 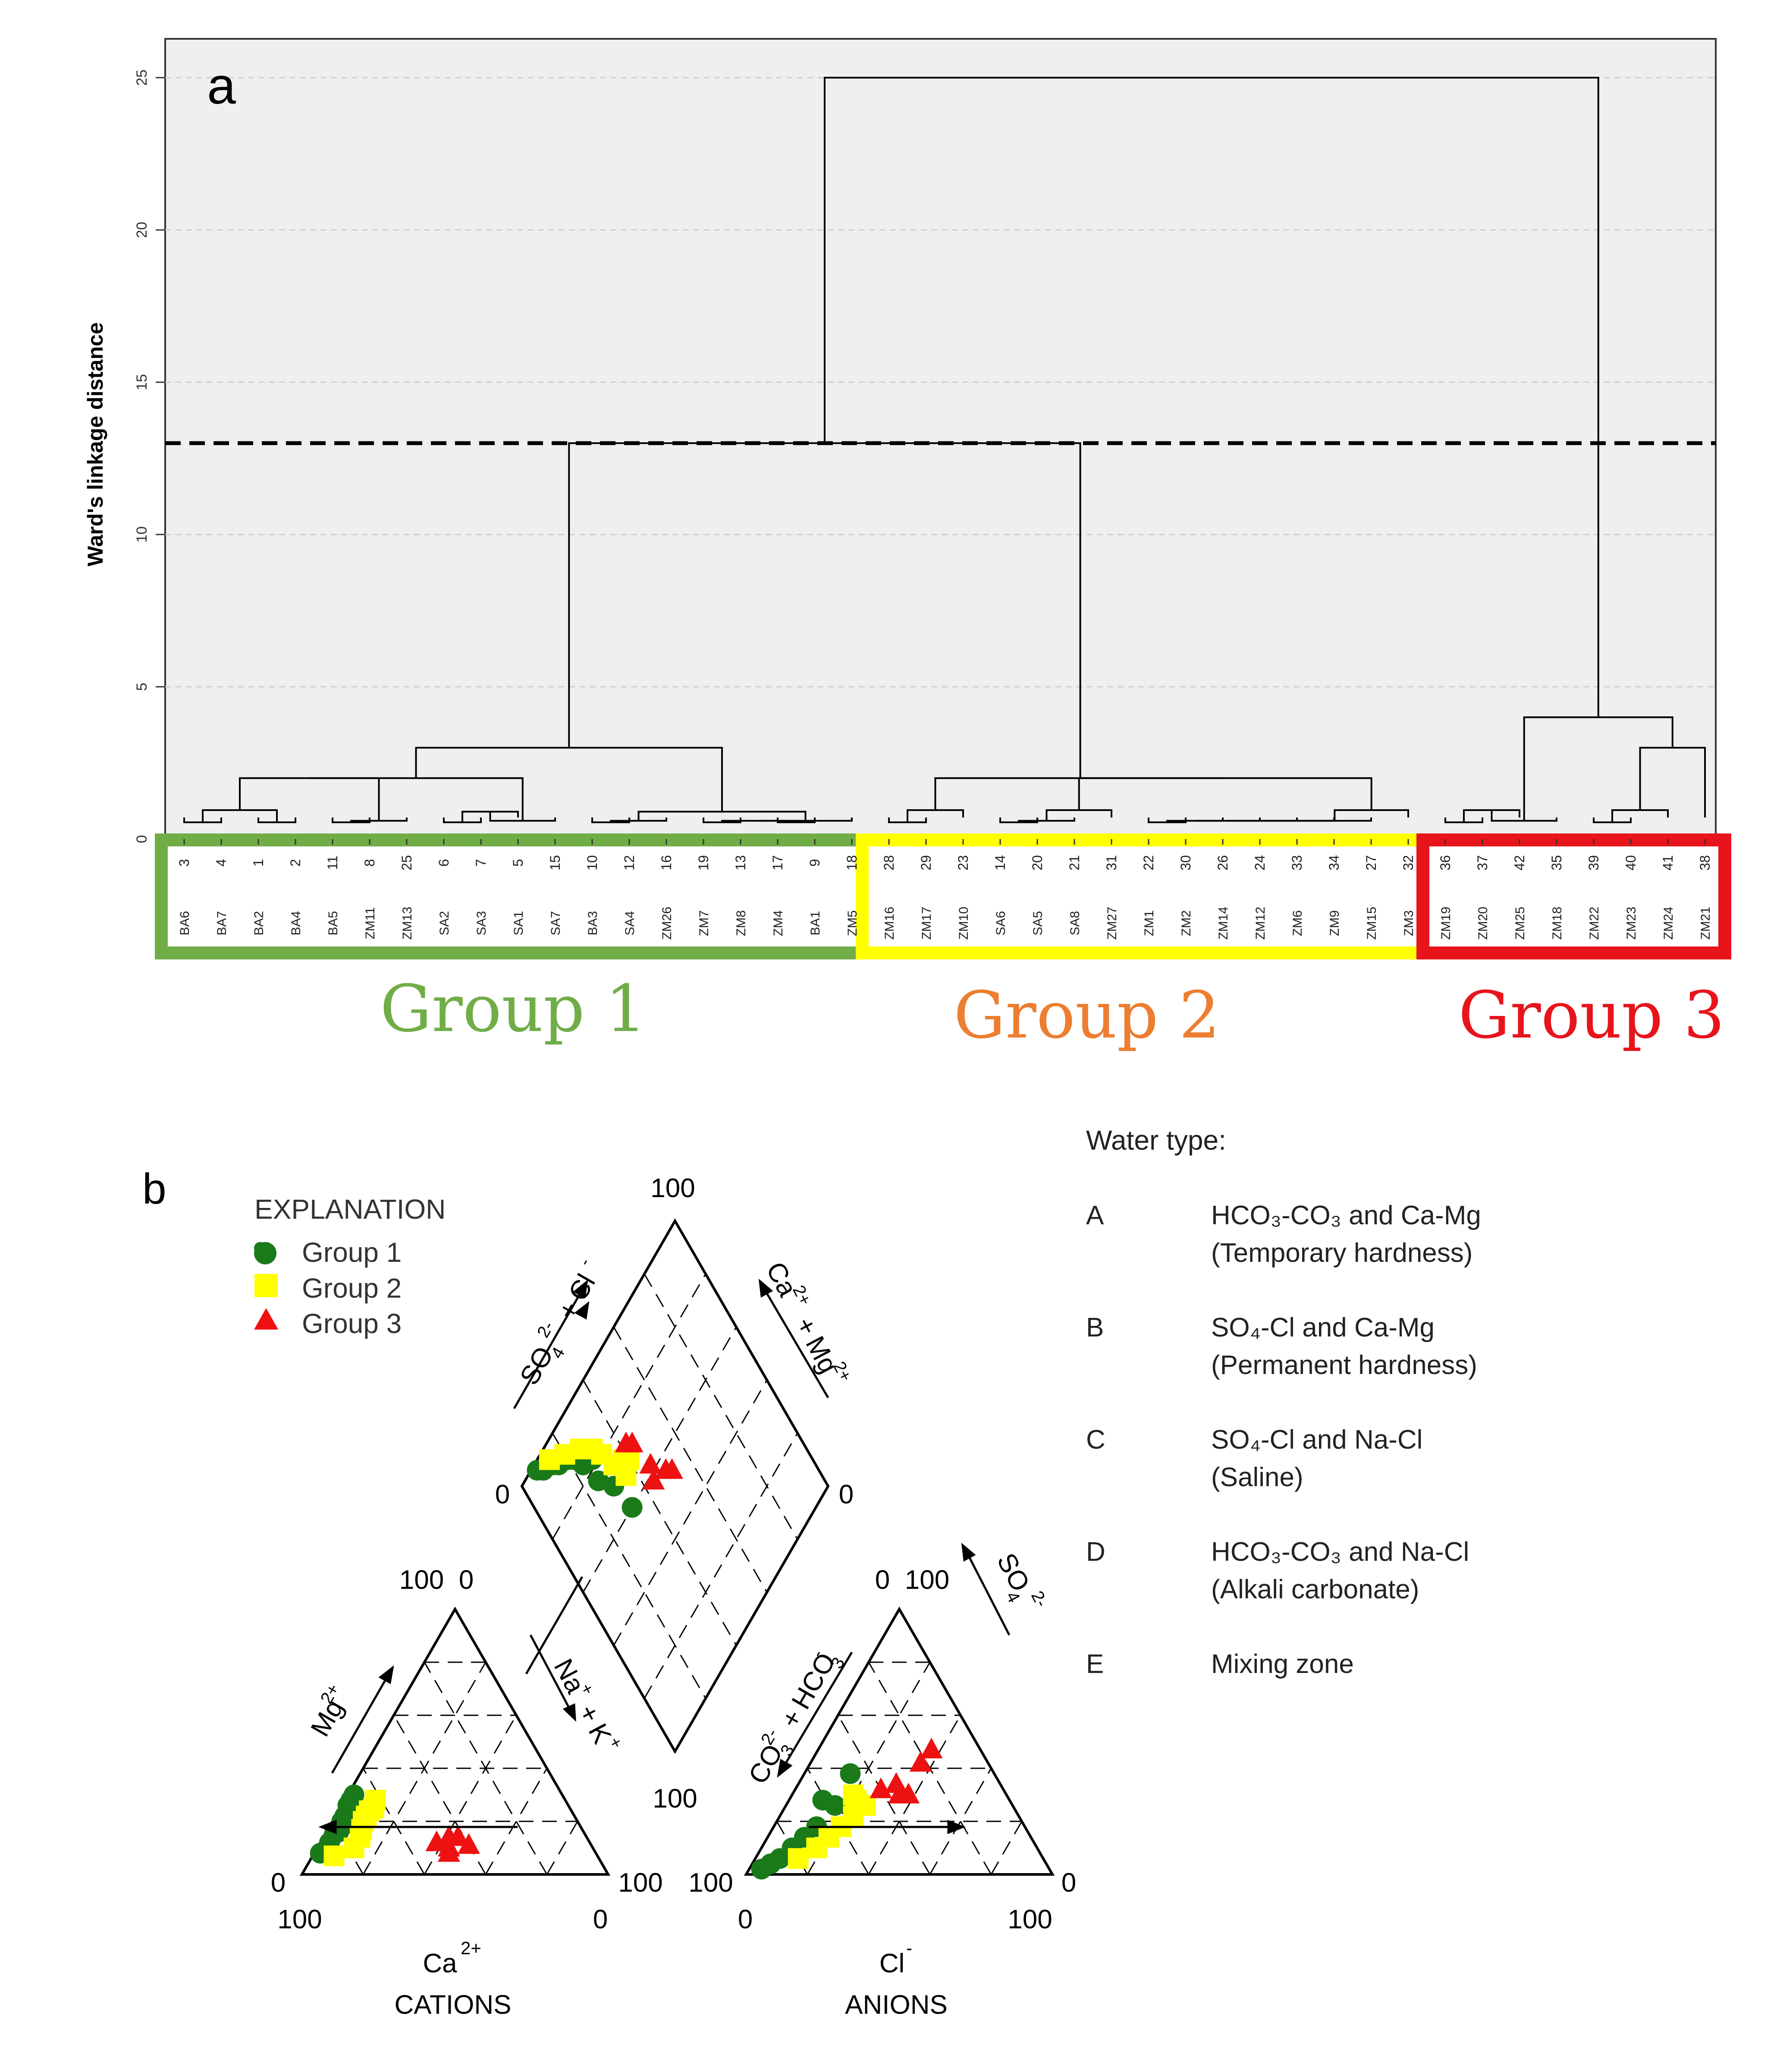 I want to click on y-tick-label: 5, so click(x=142, y=687).